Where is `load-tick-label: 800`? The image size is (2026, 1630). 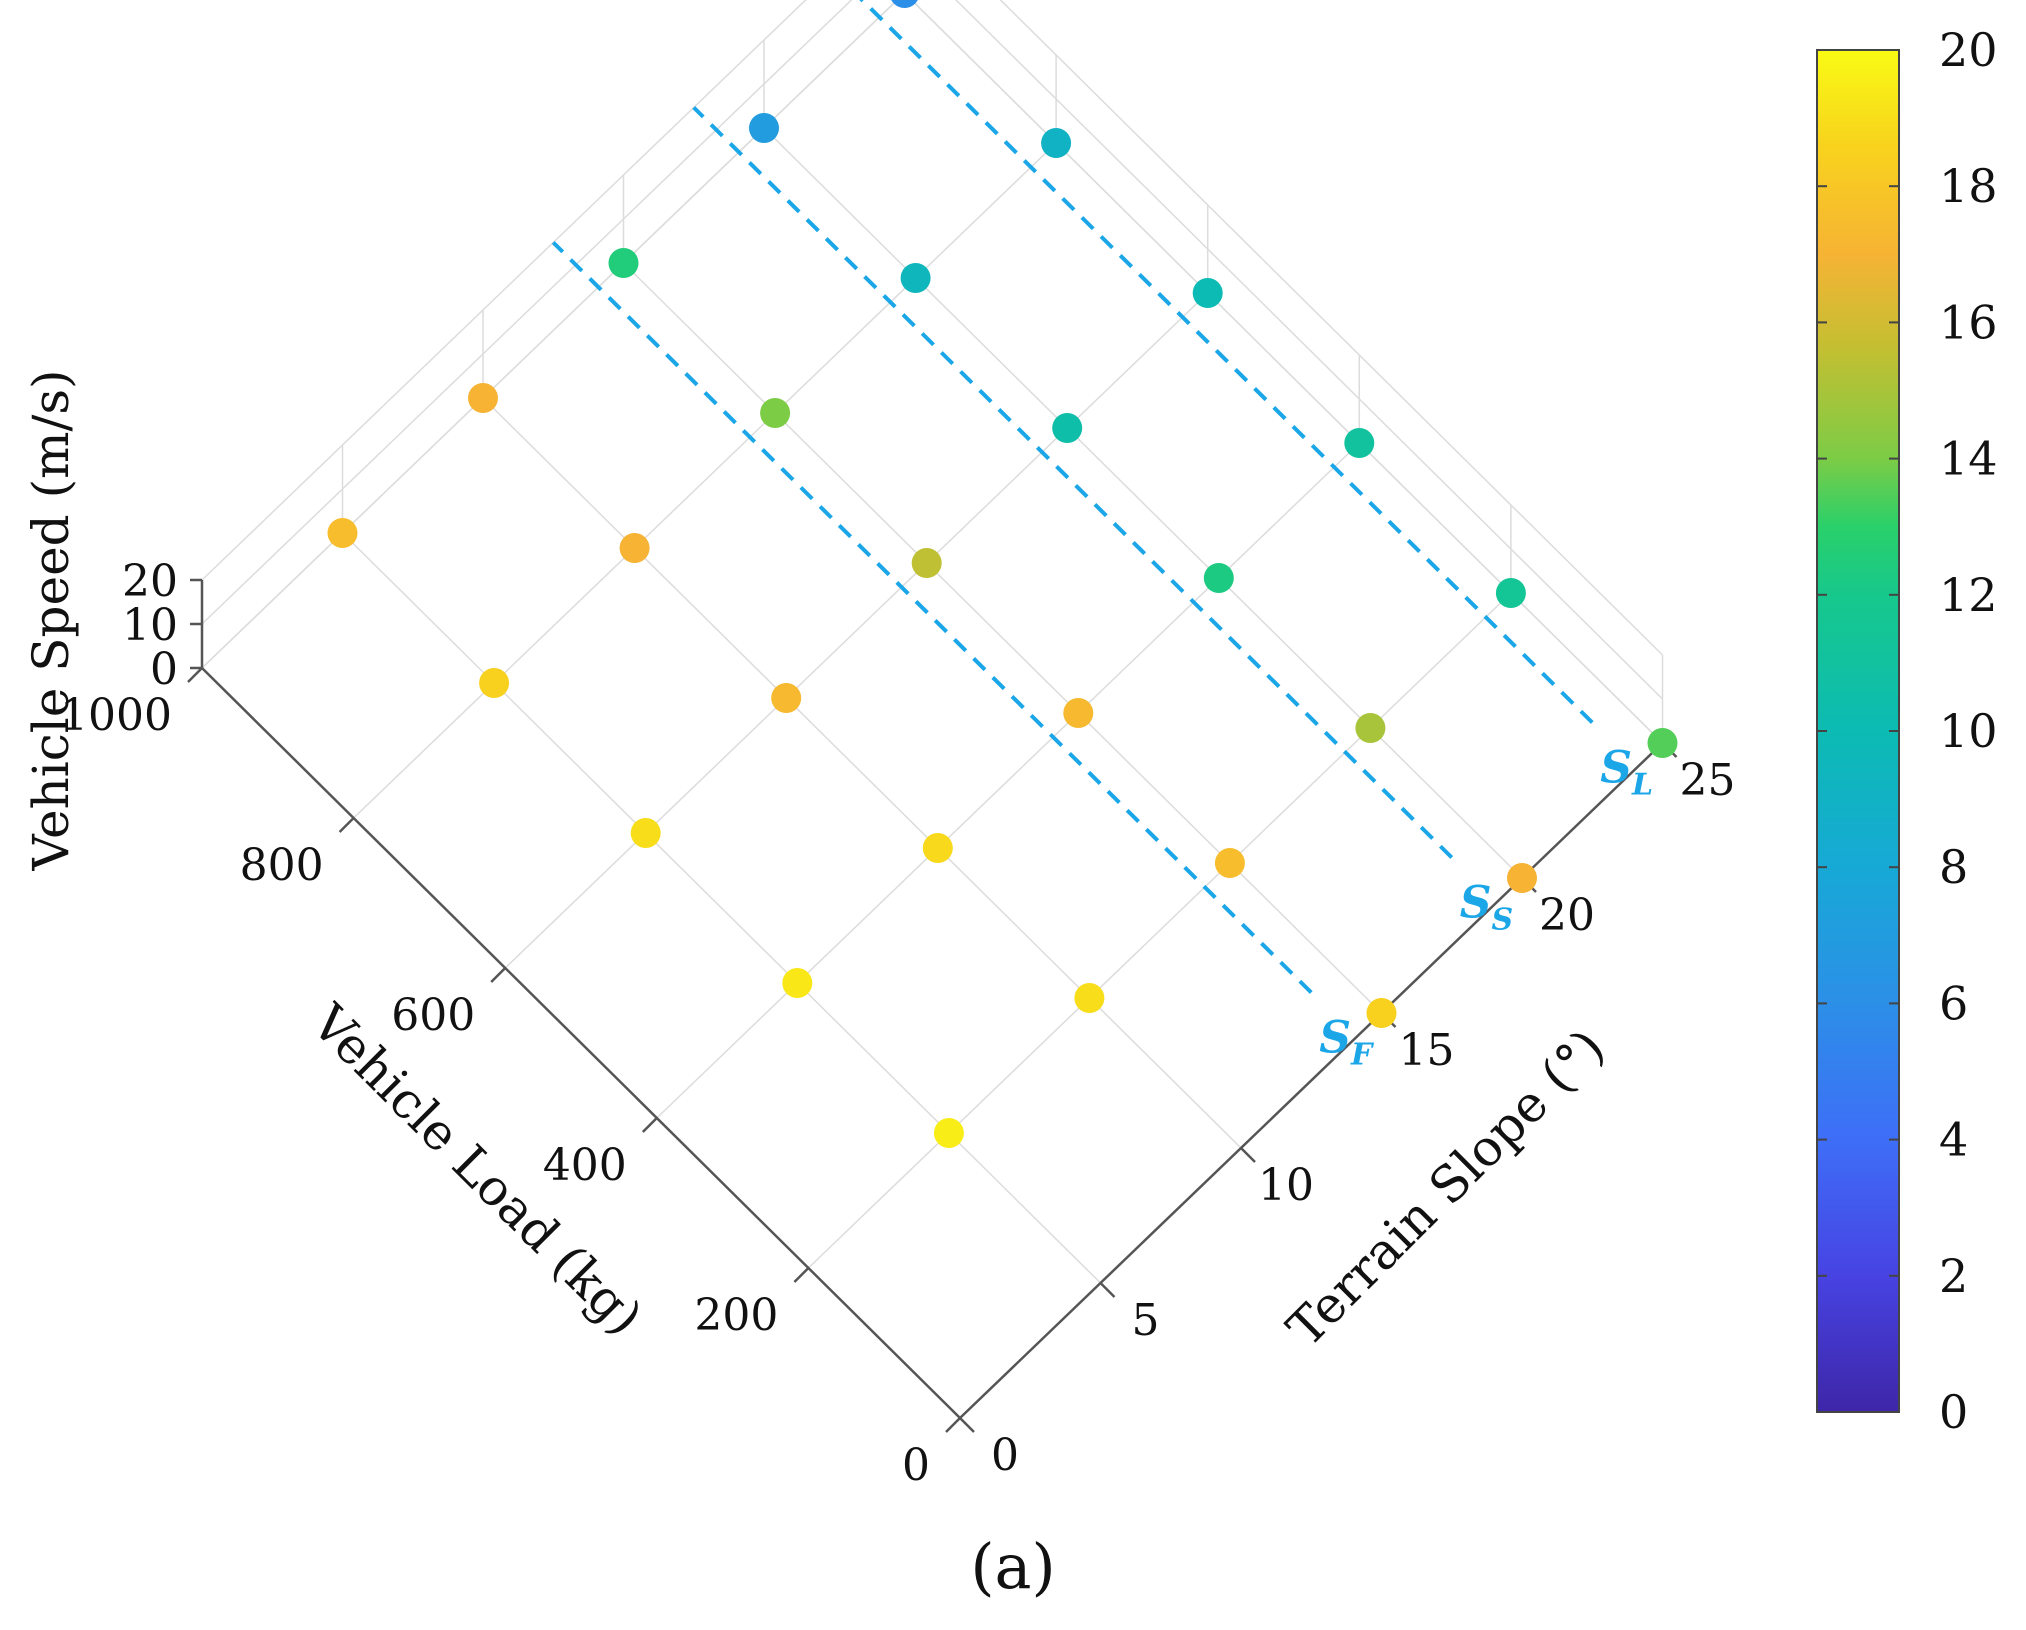
load-tick-label: 800 is located at coordinates (282, 865).